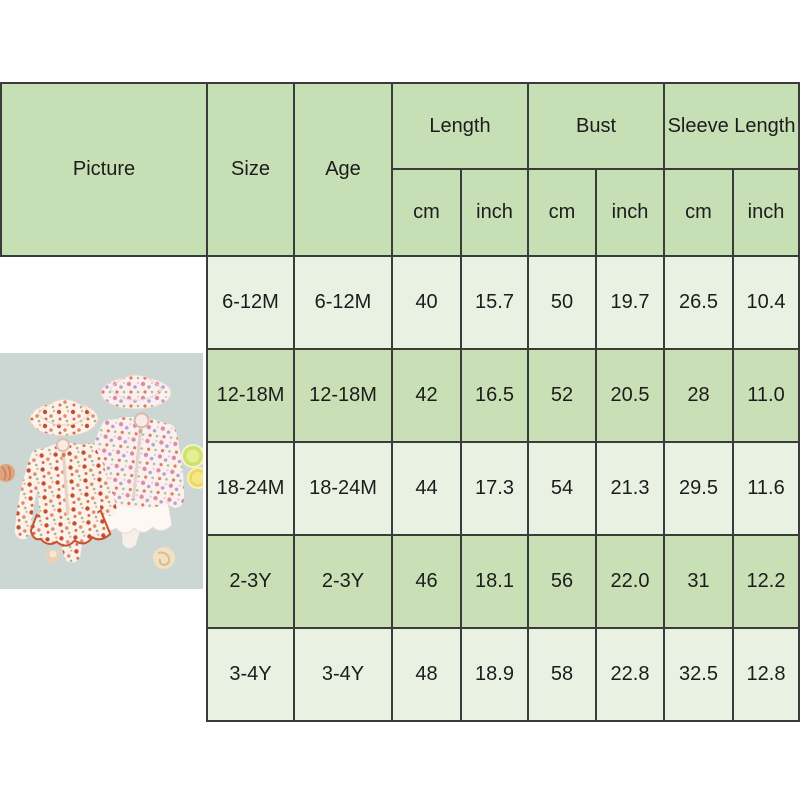 The image size is (800, 800). I want to click on left-floral-swimsuit, so click(65, 500).